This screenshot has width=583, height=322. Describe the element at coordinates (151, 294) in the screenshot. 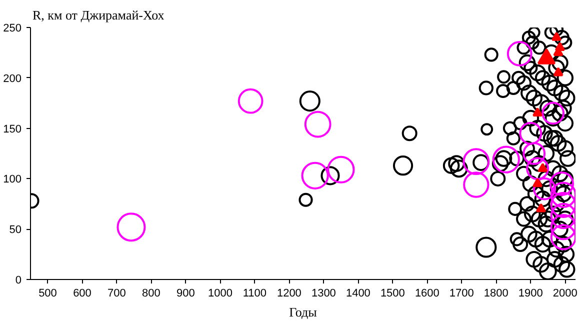

I see `x-tick-label: 800` at that location.